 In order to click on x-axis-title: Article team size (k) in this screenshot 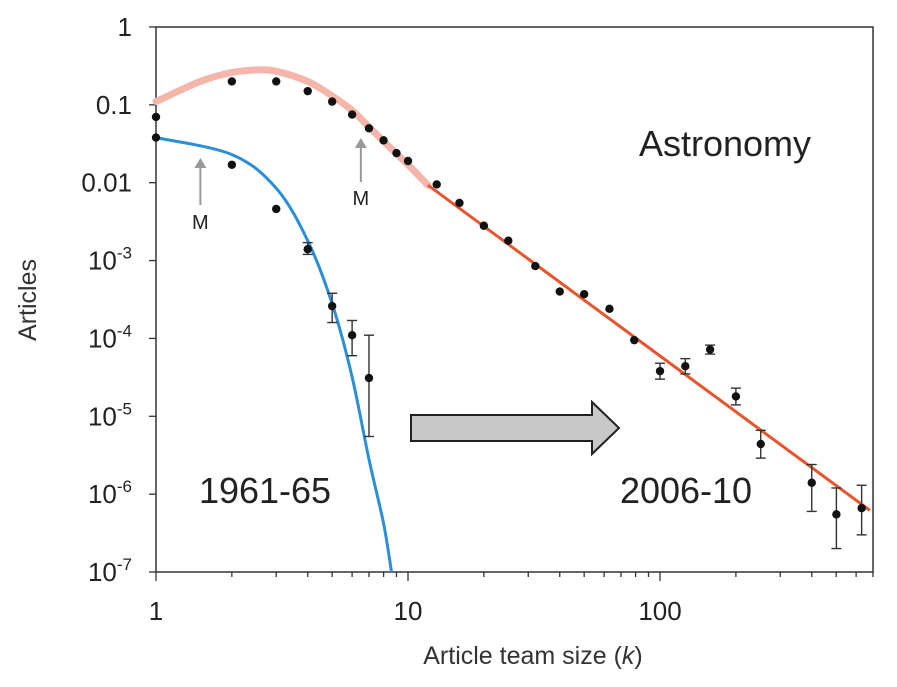, I will do `click(533, 656)`.